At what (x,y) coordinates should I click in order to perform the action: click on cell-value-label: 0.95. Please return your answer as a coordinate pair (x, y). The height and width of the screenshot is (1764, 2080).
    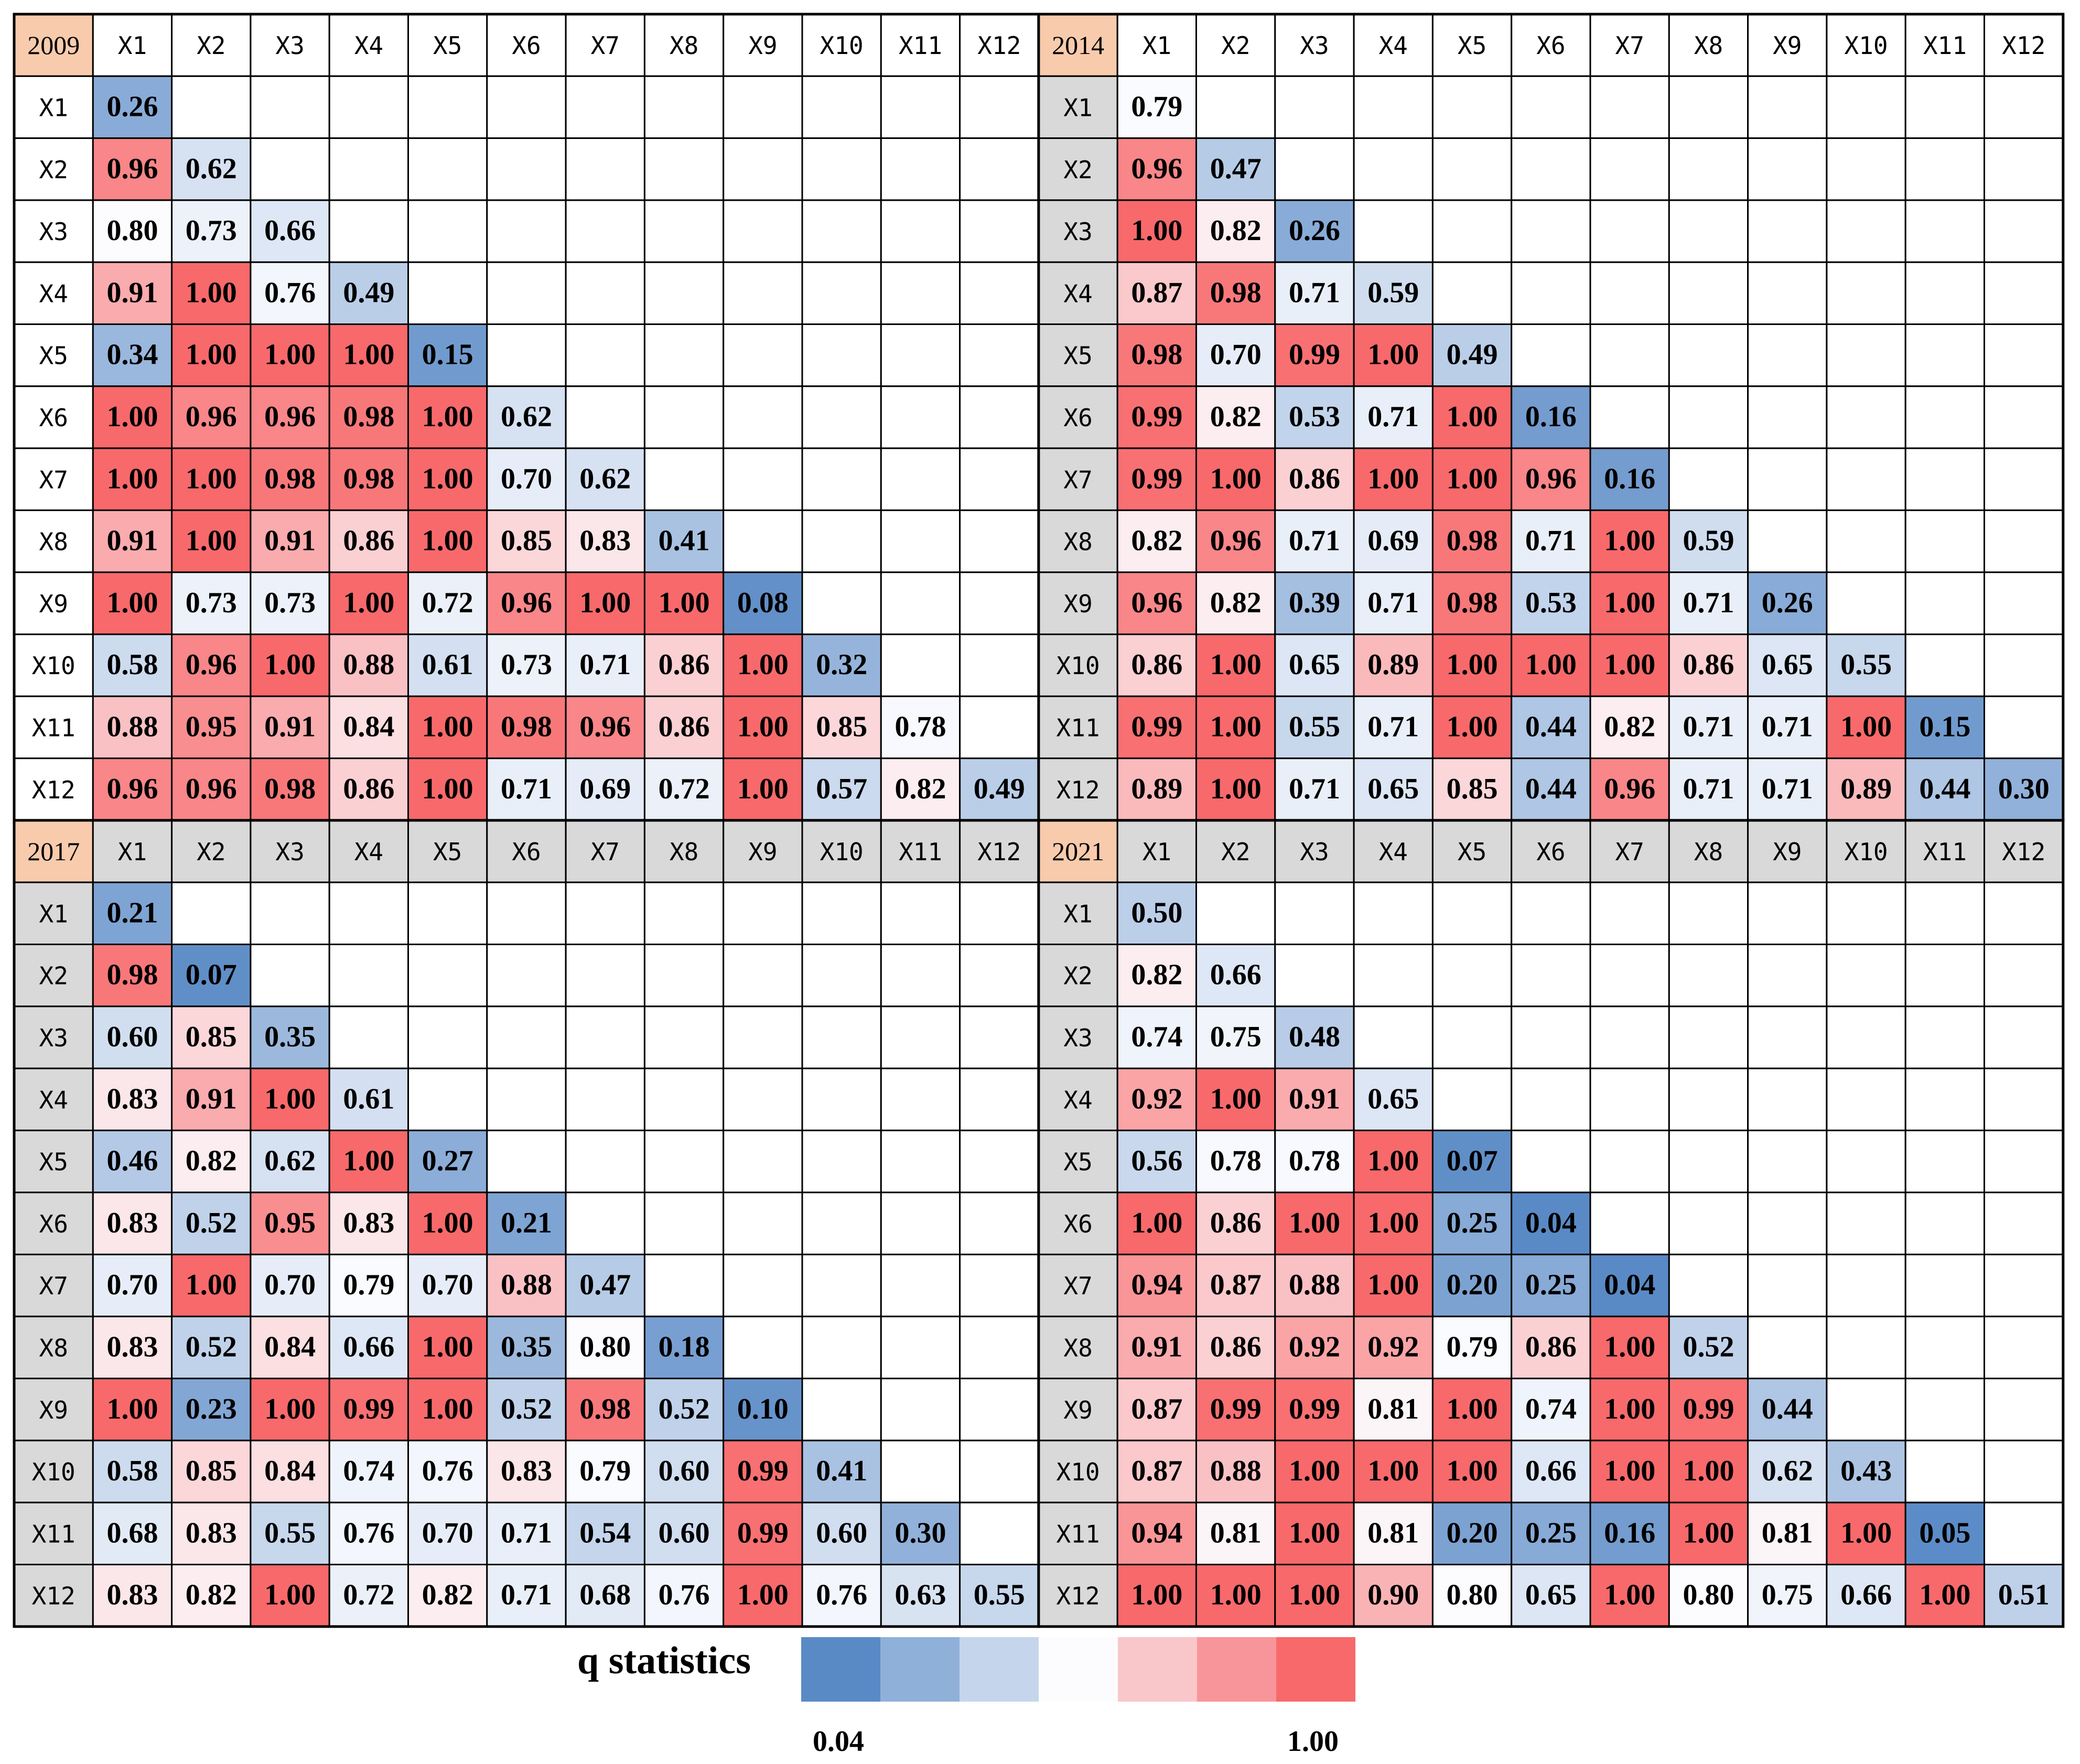
    Looking at the image, I should click on (290, 1223).